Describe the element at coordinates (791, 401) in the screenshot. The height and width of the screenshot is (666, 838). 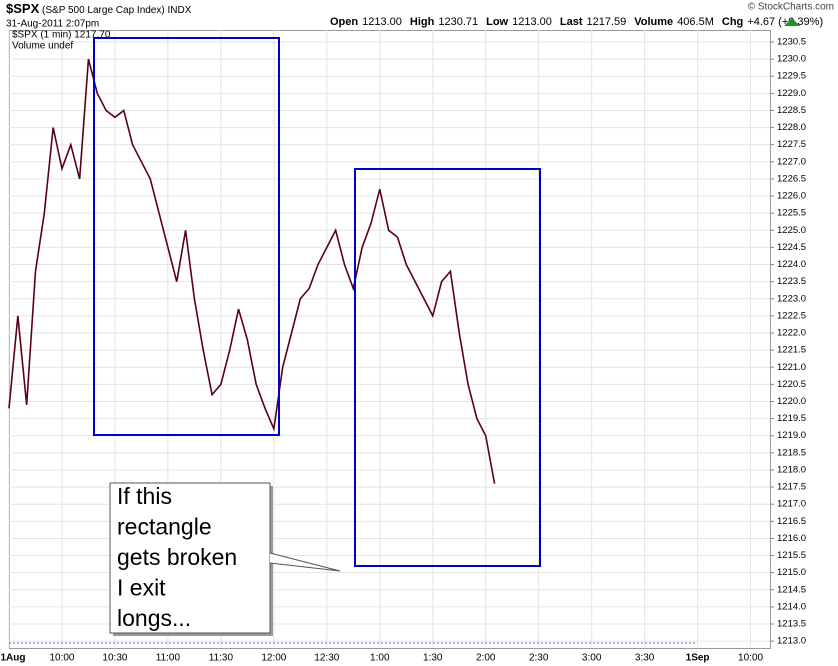
I see `y-tick-label: 1220.0` at that location.